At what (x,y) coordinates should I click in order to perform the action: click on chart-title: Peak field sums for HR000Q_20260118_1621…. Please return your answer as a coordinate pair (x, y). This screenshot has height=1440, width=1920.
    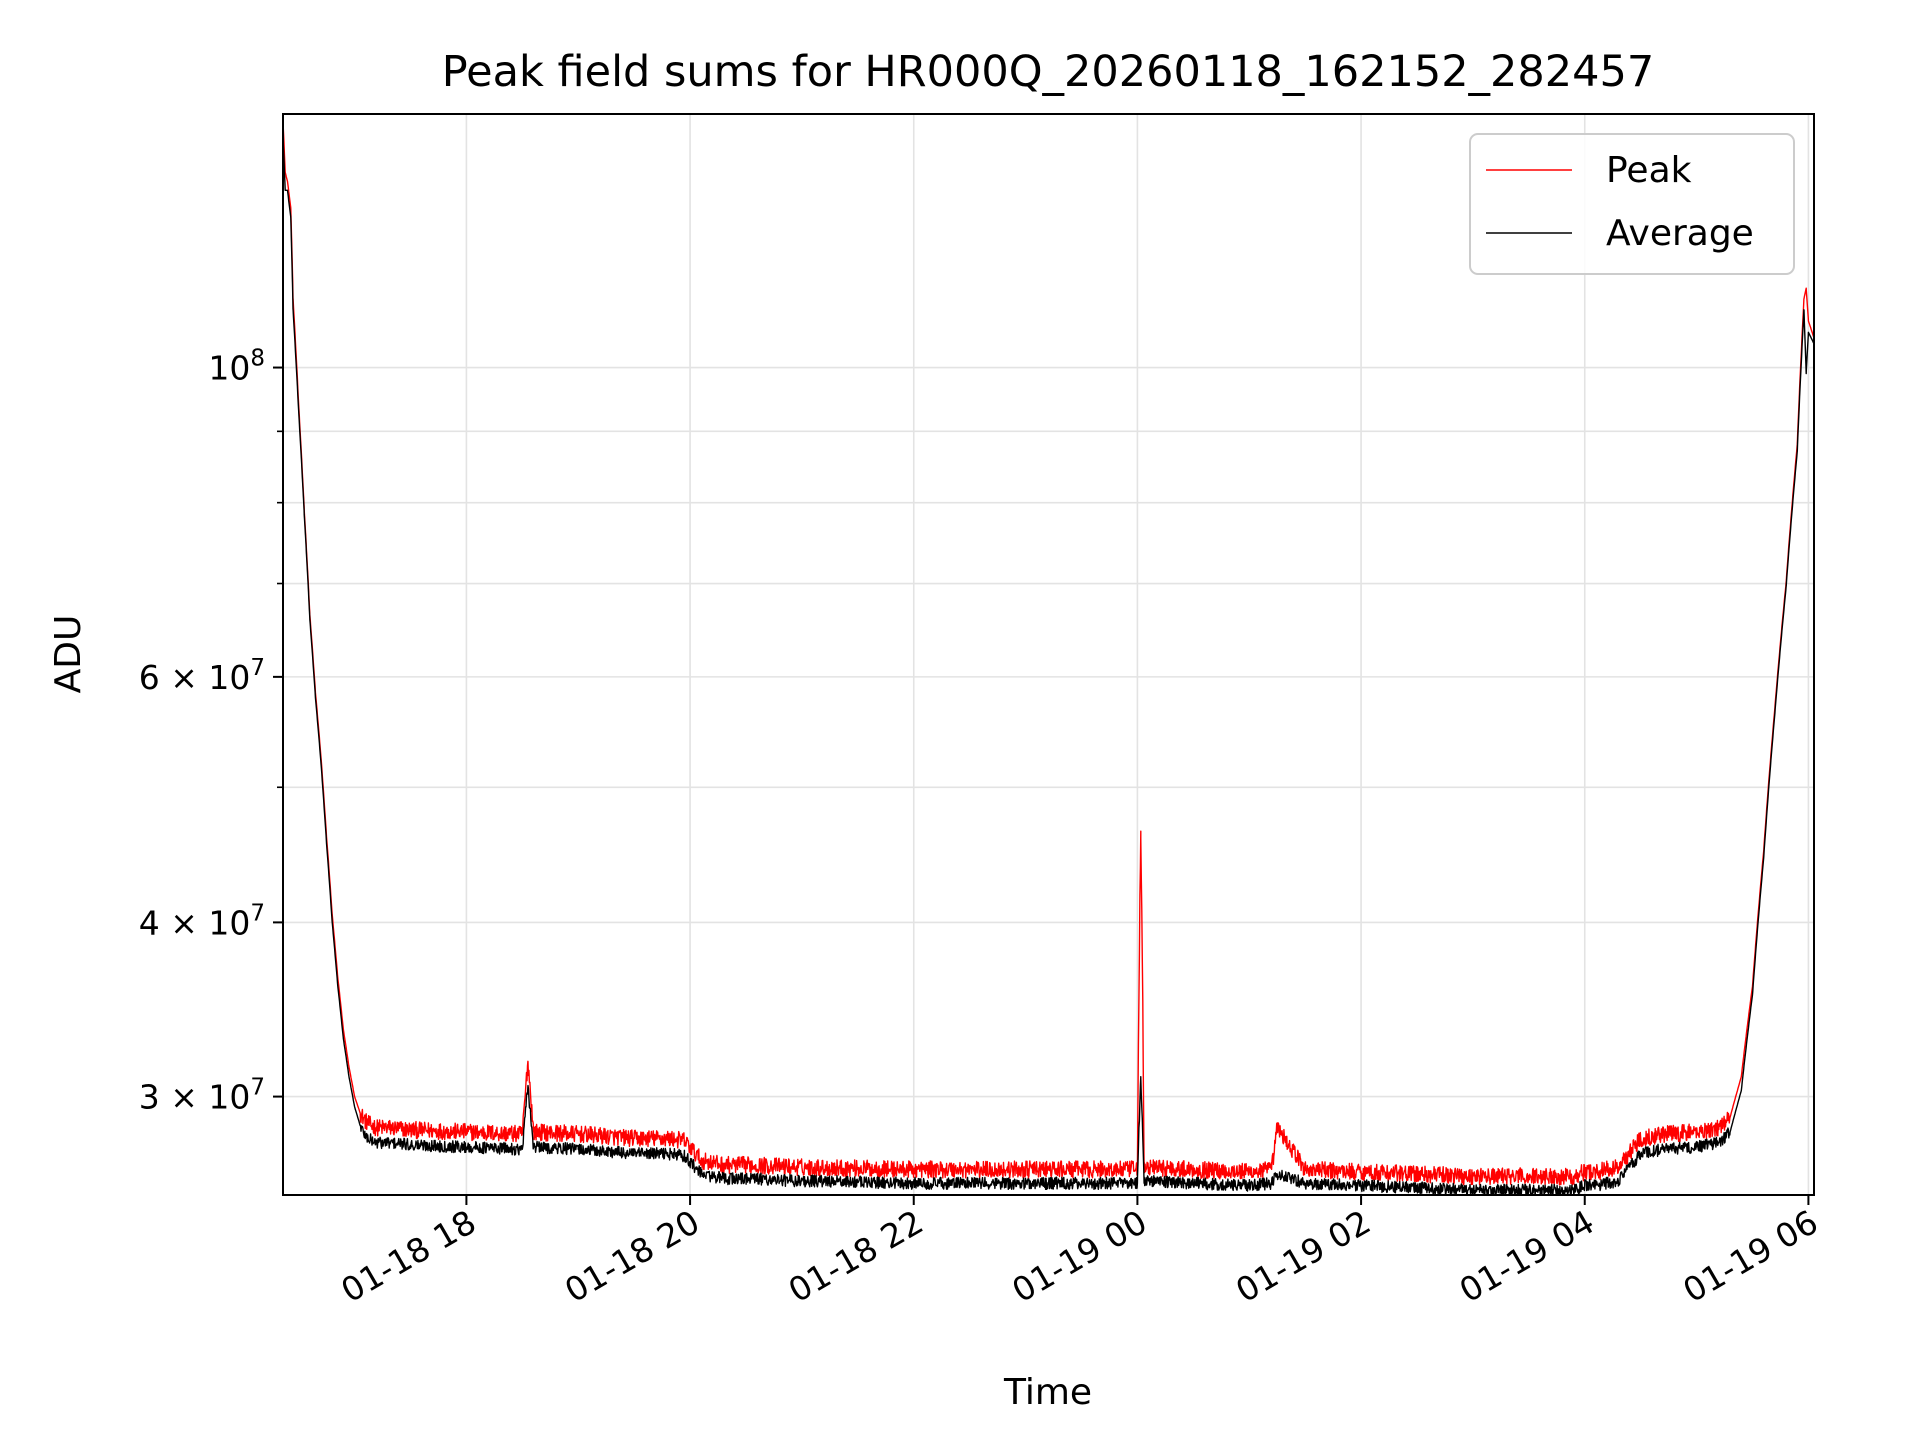
    Looking at the image, I should click on (1048, 72).